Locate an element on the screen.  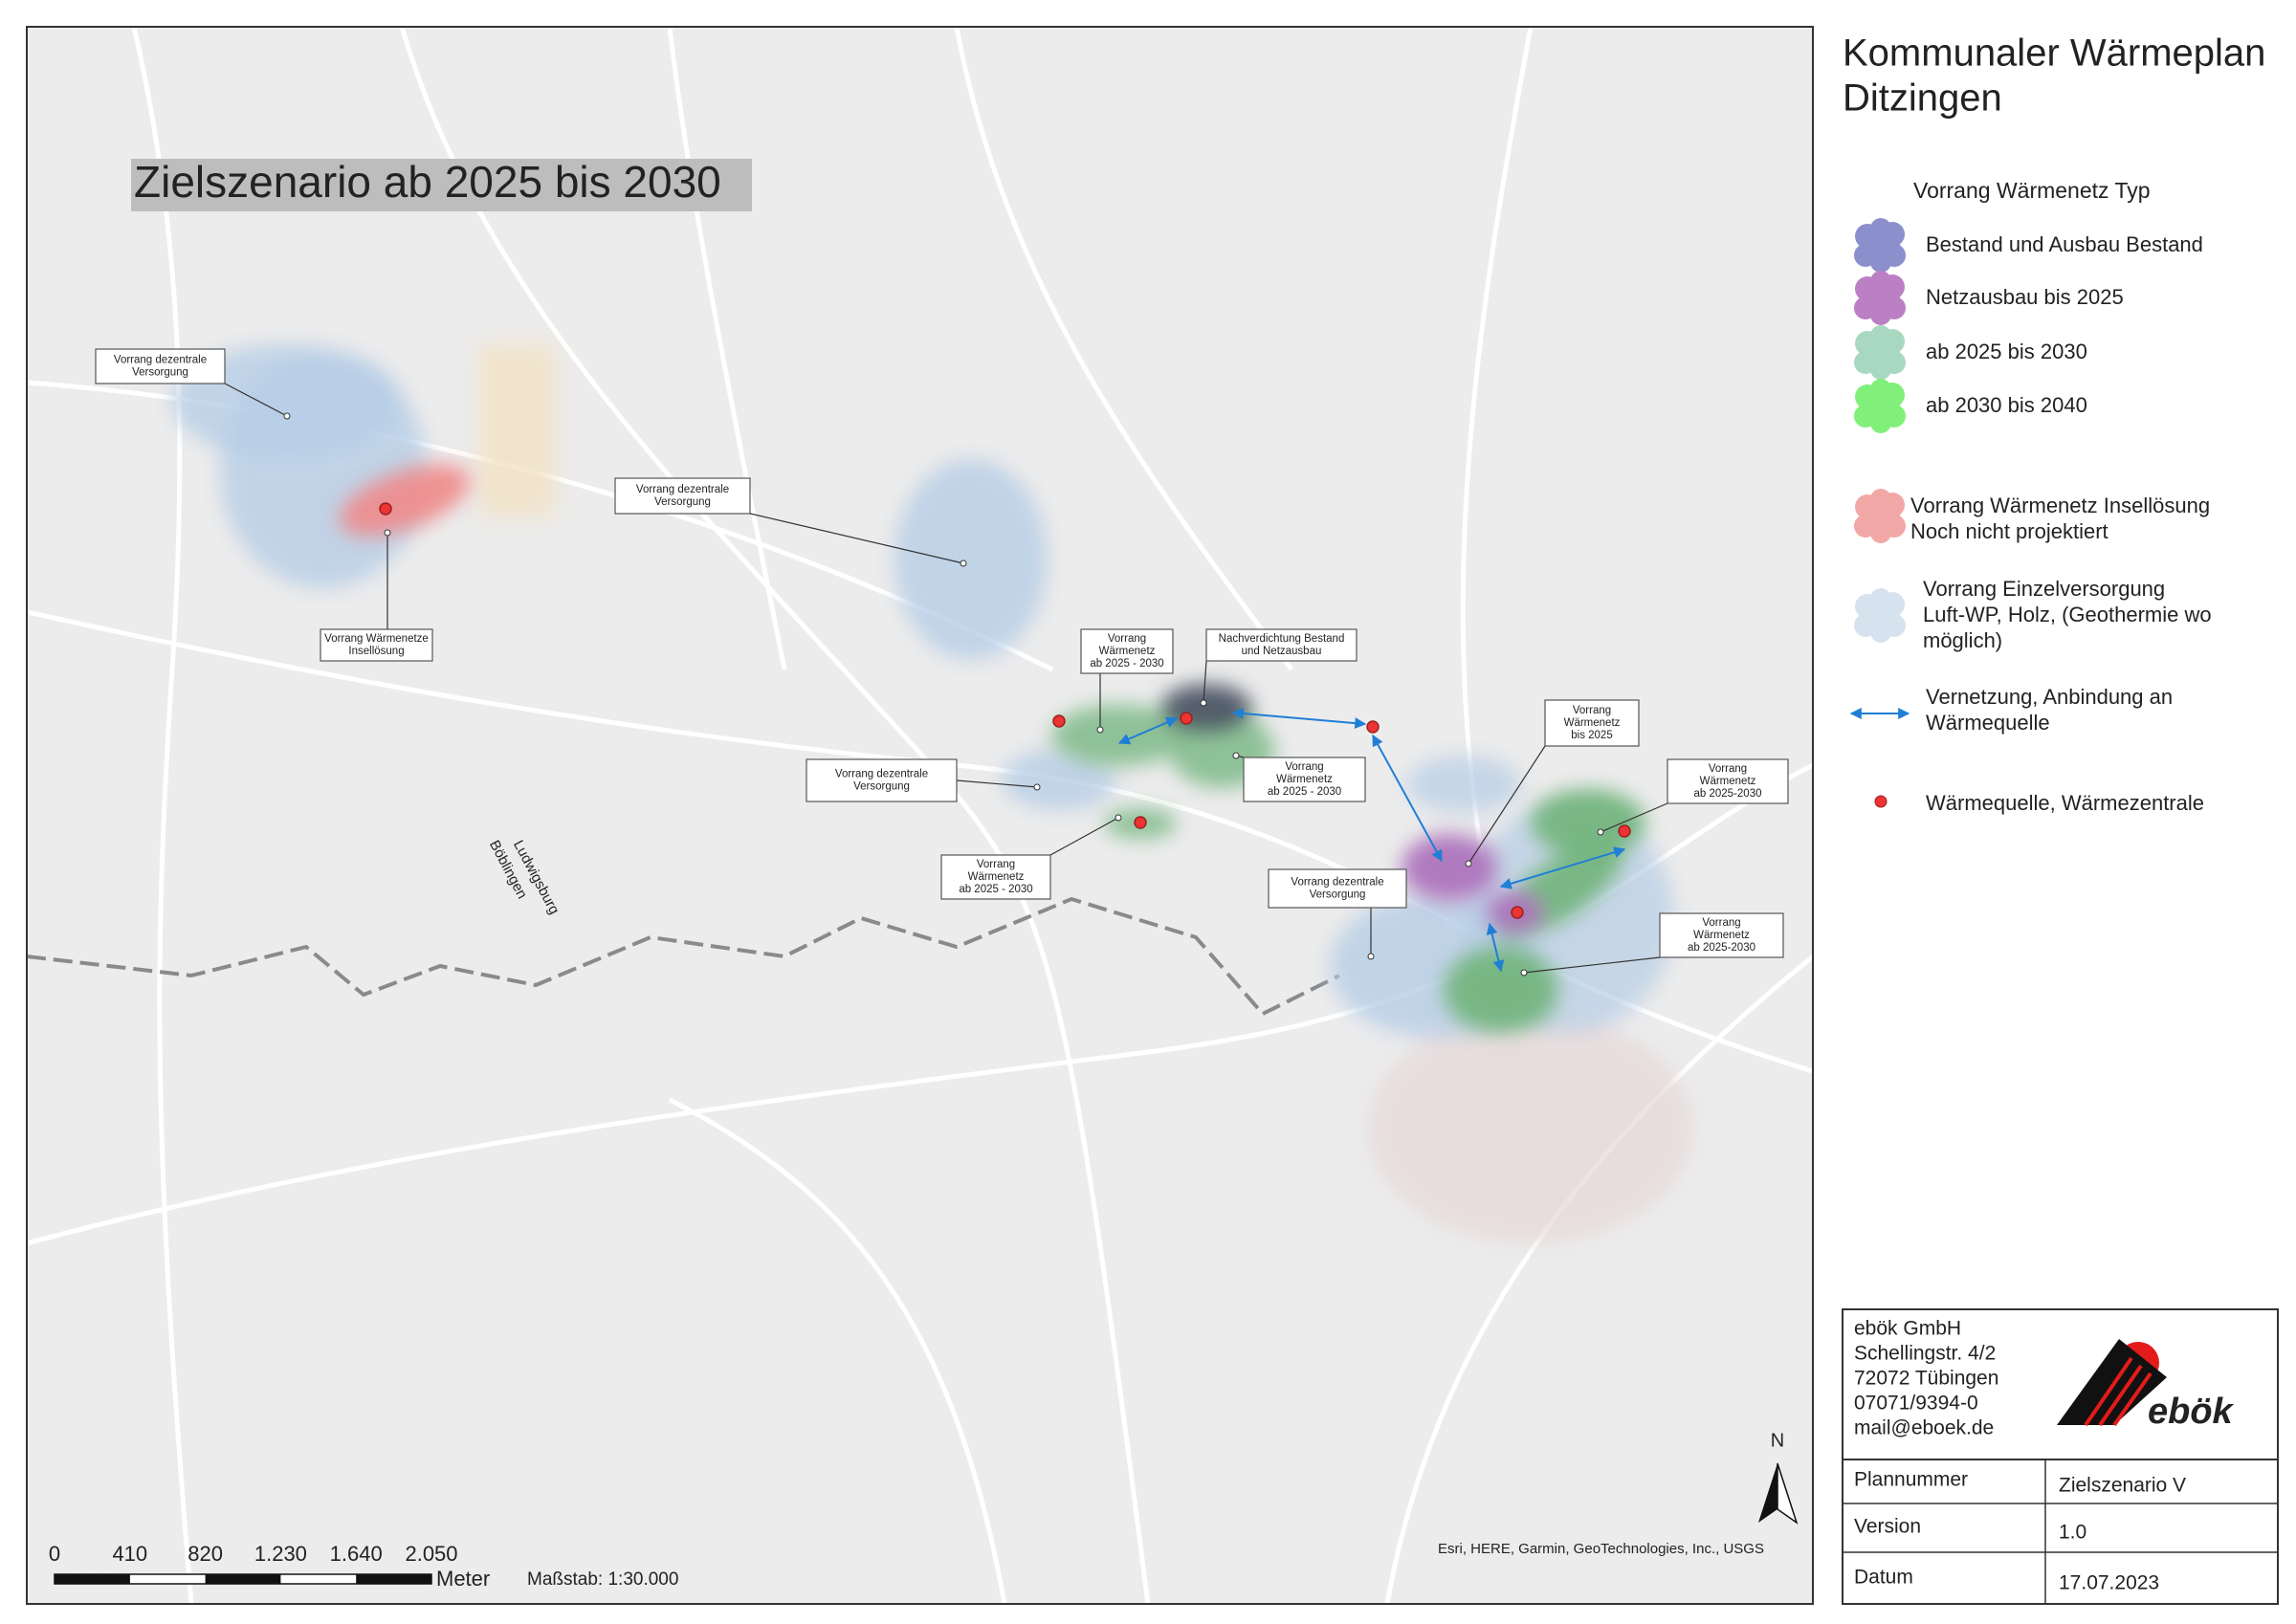
subtitle: Ditzingen is located at coordinates (1923, 99).